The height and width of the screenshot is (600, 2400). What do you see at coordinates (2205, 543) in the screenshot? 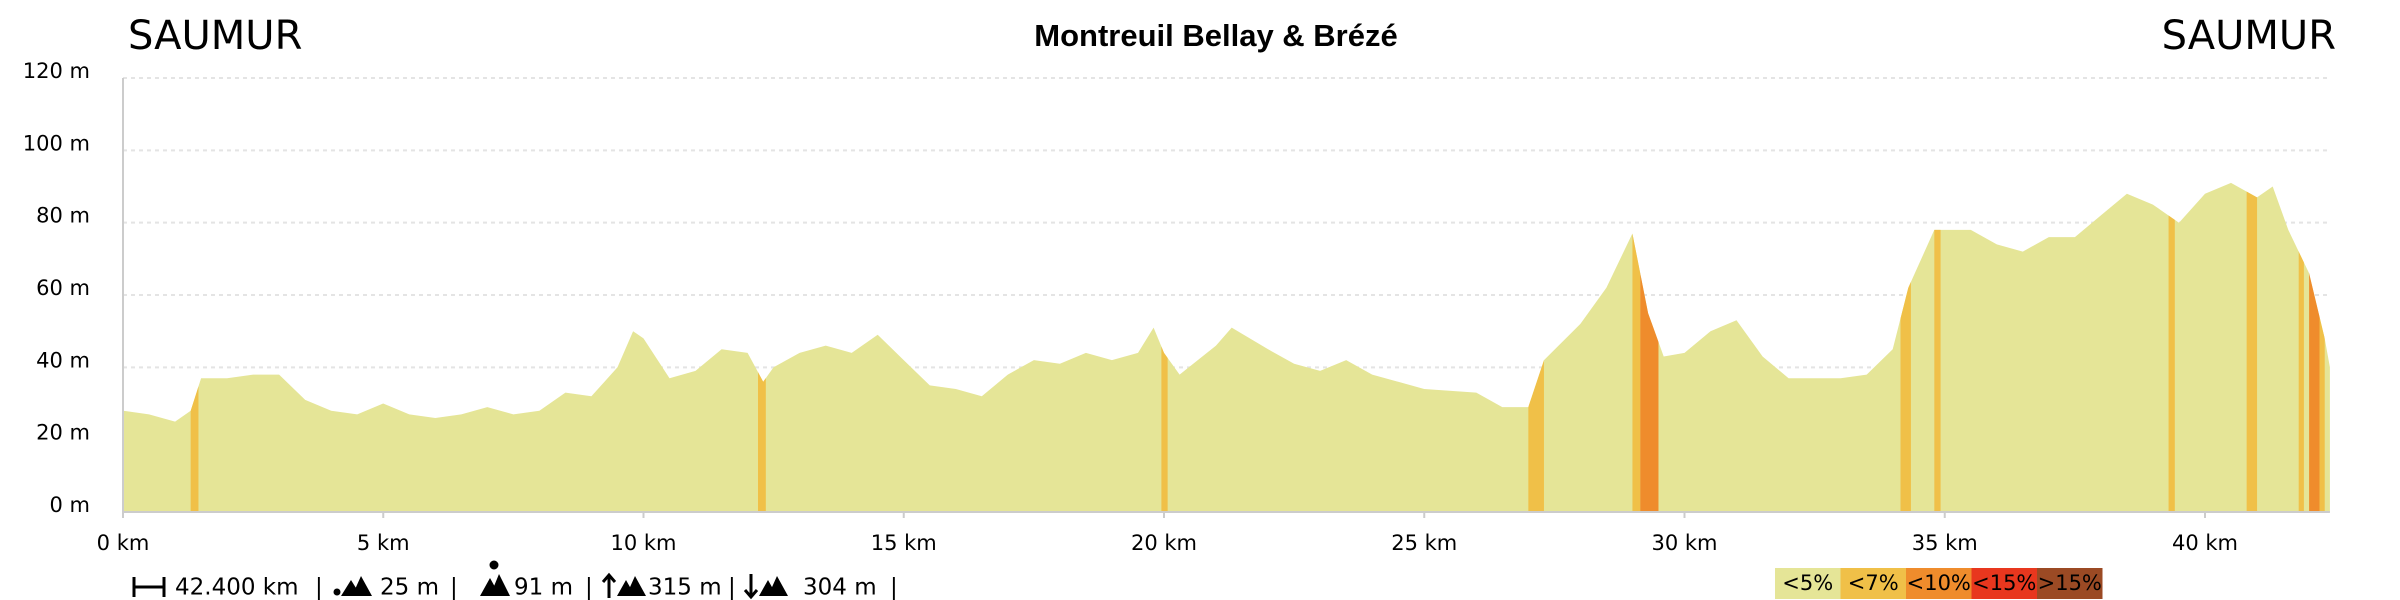
I see `x-tick-label: 40 km` at bounding box center [2205, 543].